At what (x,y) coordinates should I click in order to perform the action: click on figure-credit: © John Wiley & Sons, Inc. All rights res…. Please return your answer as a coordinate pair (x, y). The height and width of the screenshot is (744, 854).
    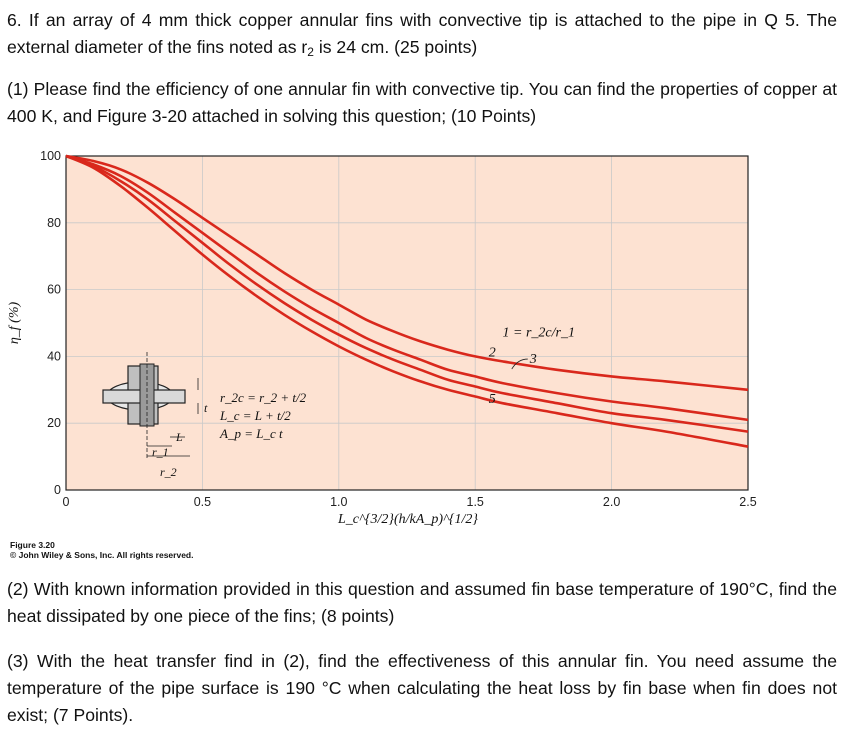
    Looking at the image, I should click on (102, 555).